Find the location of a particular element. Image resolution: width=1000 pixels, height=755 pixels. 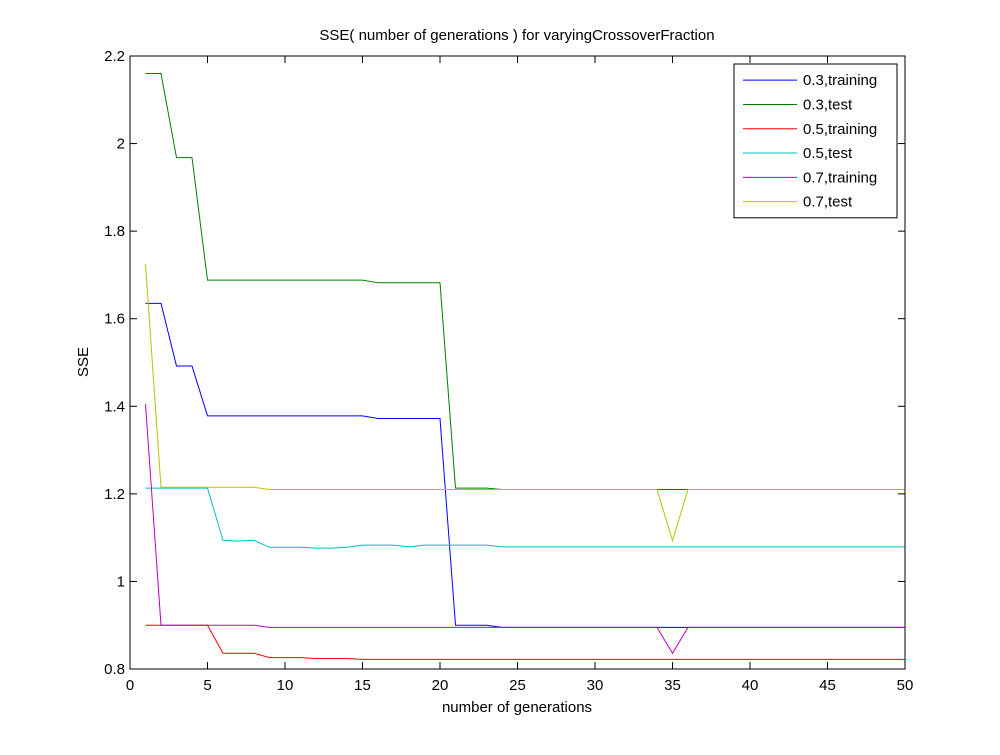

x-tick-label: 25 is located at coordinates (517, 685).